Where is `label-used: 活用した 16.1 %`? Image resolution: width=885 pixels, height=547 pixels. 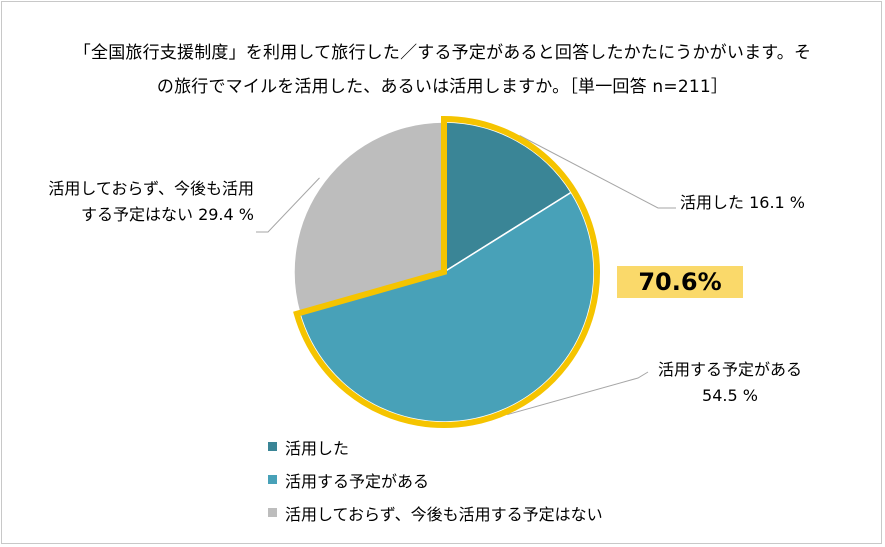
label-used: 活用した 16.1 % is located at coordinates (742, 203).